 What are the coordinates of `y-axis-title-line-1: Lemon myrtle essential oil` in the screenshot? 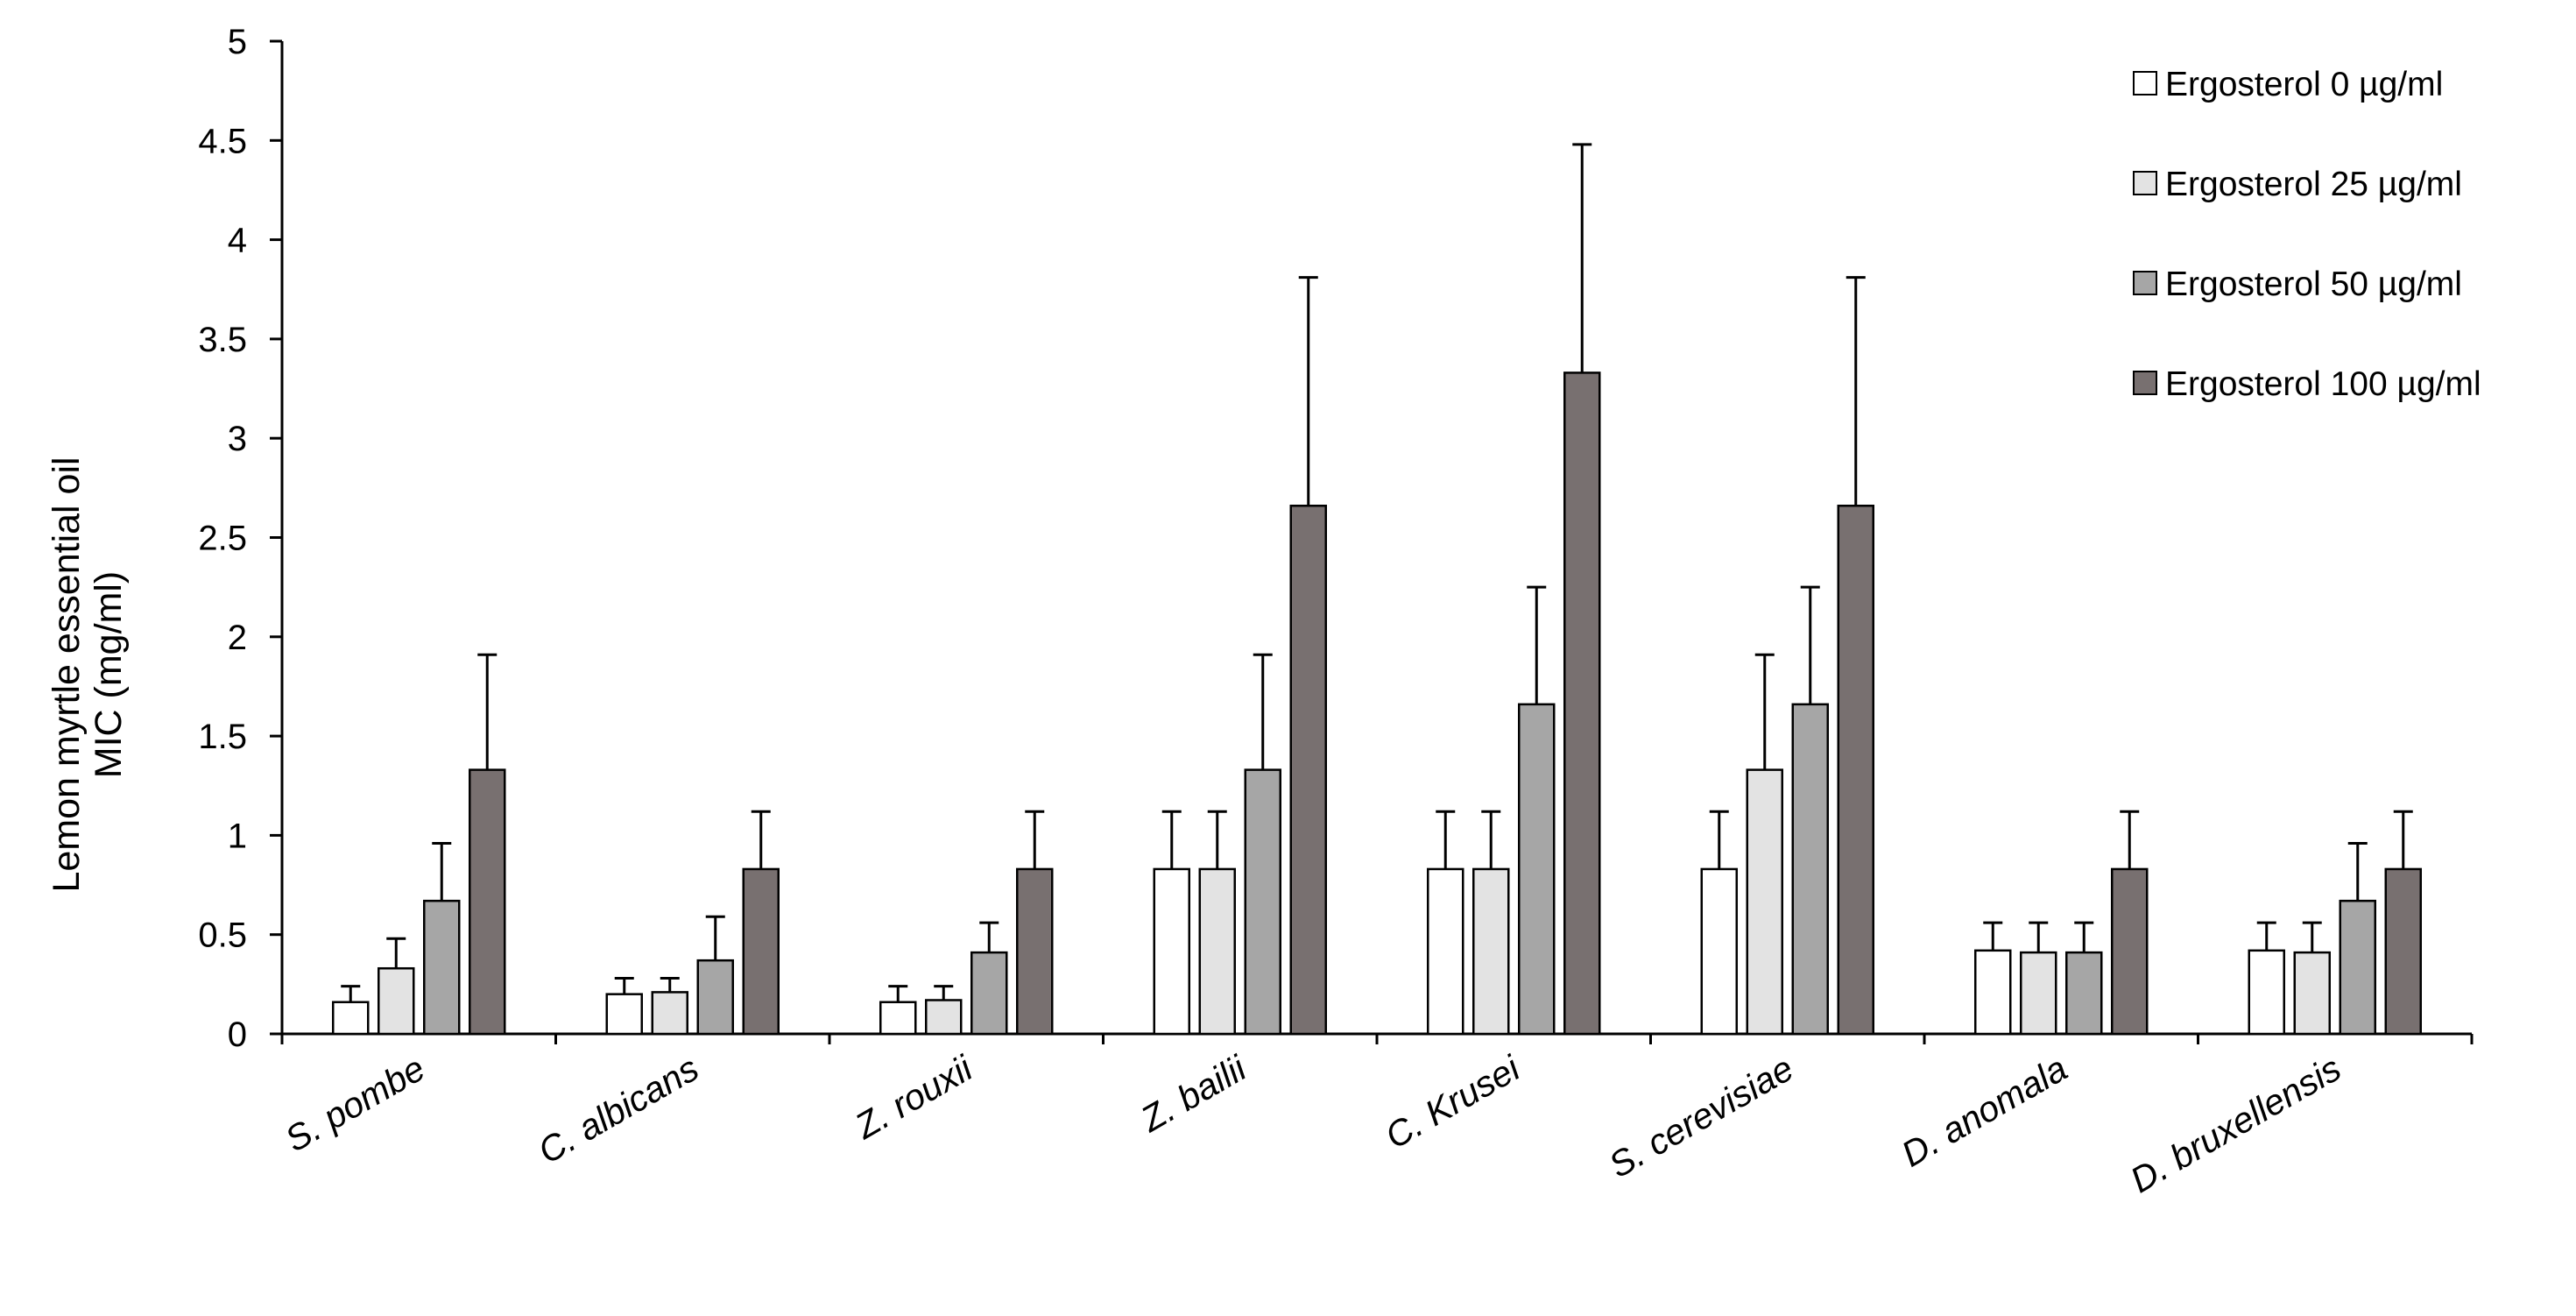 It's located at (67, 674).